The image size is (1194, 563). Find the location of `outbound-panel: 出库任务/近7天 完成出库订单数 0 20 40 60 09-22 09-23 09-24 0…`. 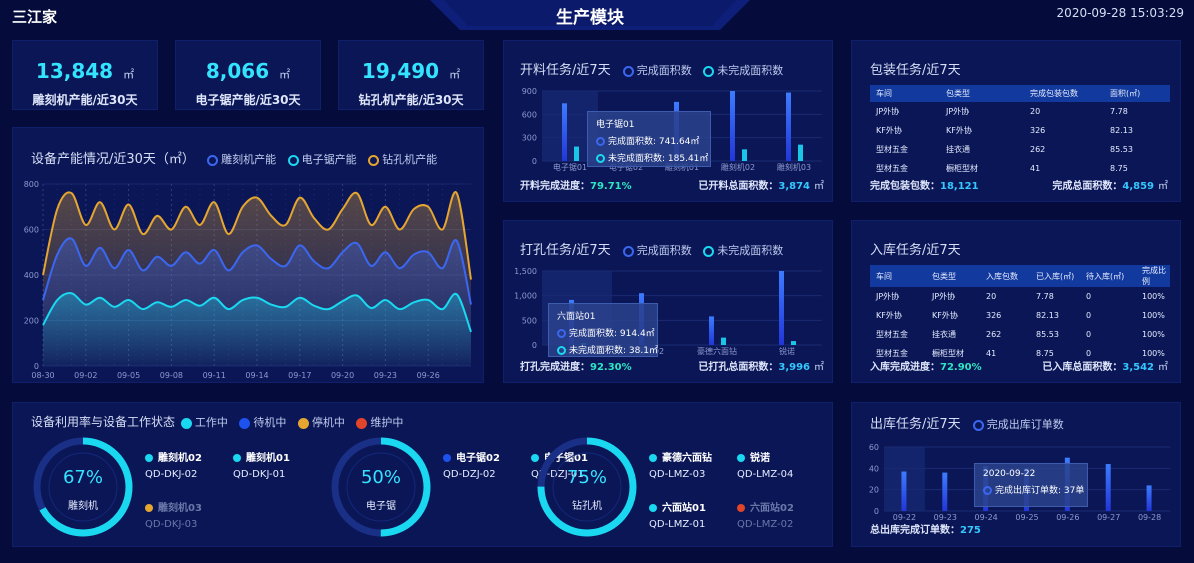

outbound-panel: 出库任务/近7天 完成出库订单数 0 20 40 60 09-22 09-23 09-24 0… is located at coordinates (1016, 474).